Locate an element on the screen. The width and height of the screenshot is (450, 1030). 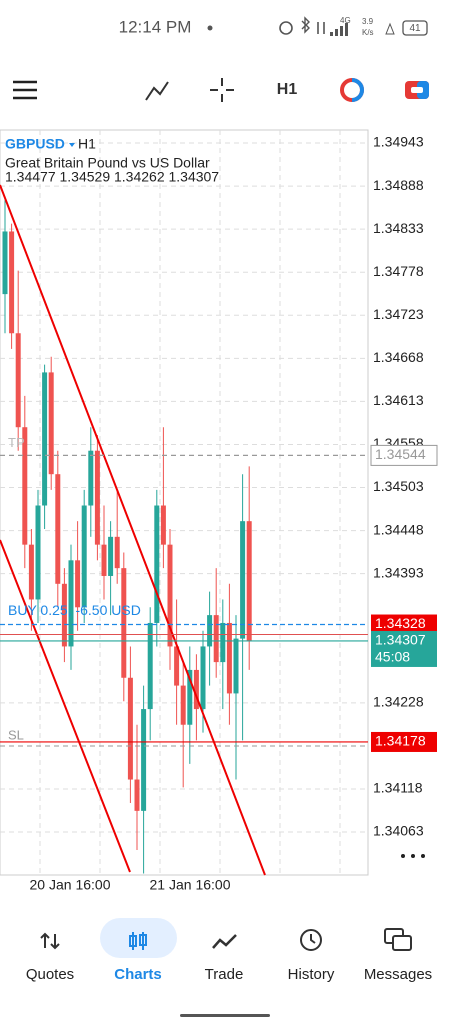
nav-label: Trade is located at coordinates (224, 974).